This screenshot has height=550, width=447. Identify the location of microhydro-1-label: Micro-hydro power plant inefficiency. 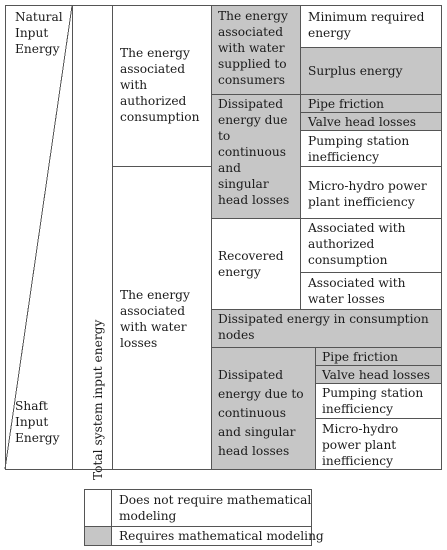
(367, 194).